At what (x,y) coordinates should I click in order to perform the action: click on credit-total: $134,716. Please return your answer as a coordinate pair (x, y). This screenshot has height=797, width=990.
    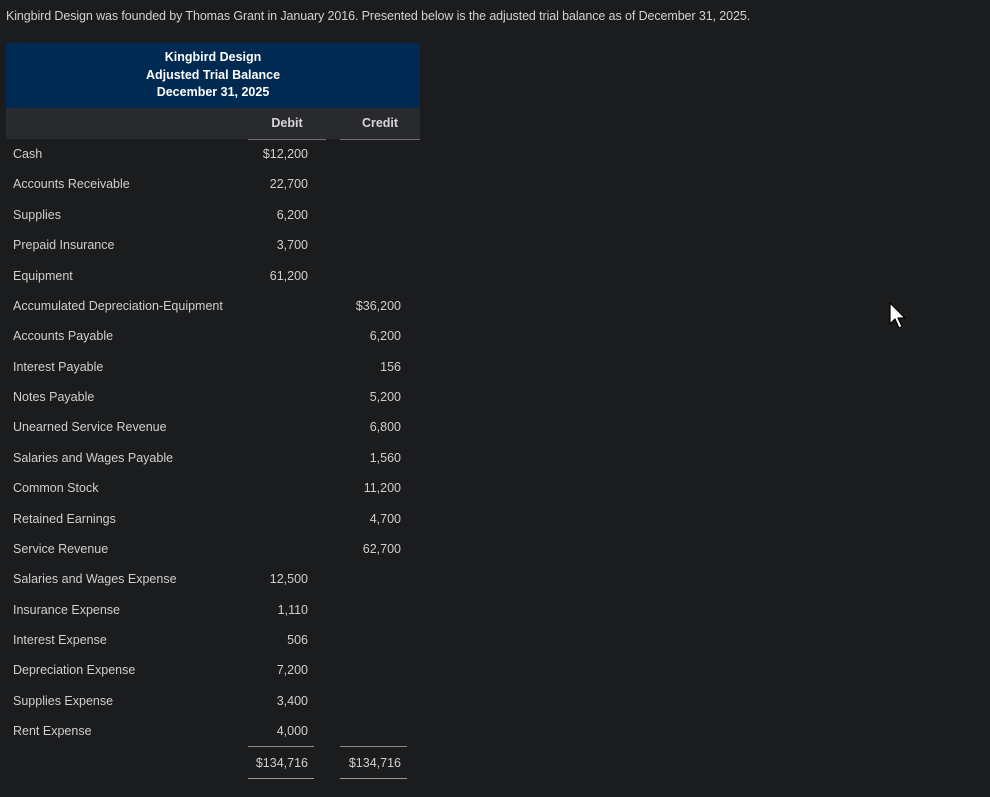
    Looking at the image, I should click on (374, 763).